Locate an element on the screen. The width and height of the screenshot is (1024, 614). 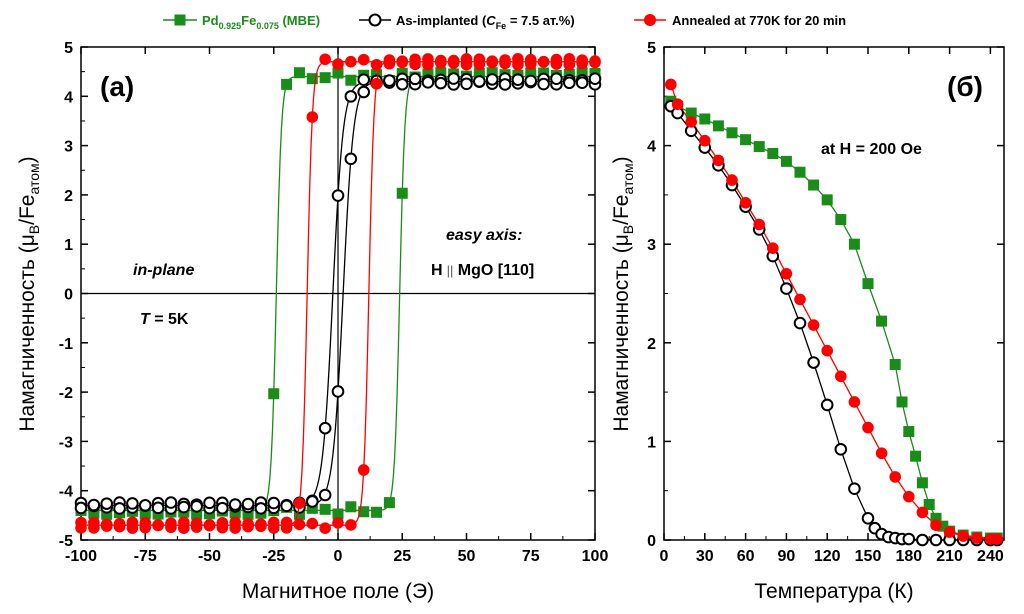
chart-b-xtick-label: 90 is located at coordinates (787, 556).